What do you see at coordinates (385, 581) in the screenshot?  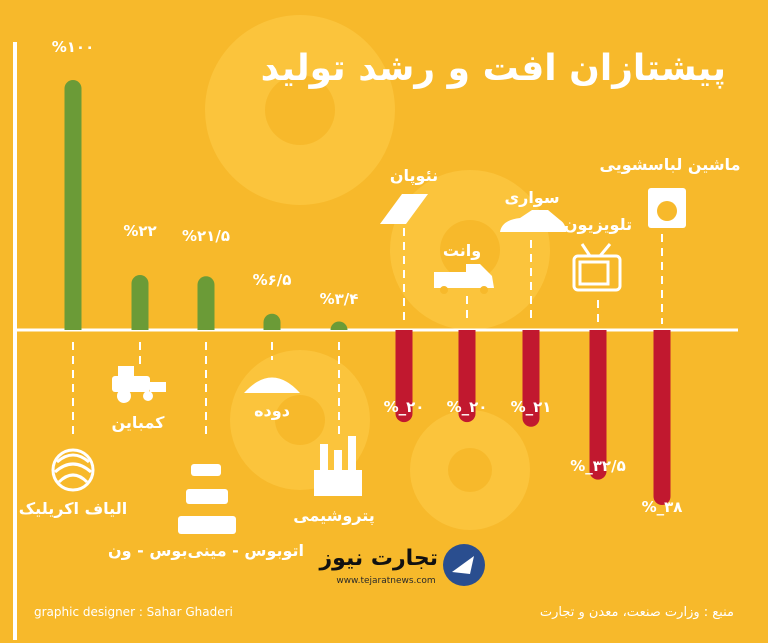 I see `brand-site: www.tejaratnews.com` at bounding box center [385, 581].